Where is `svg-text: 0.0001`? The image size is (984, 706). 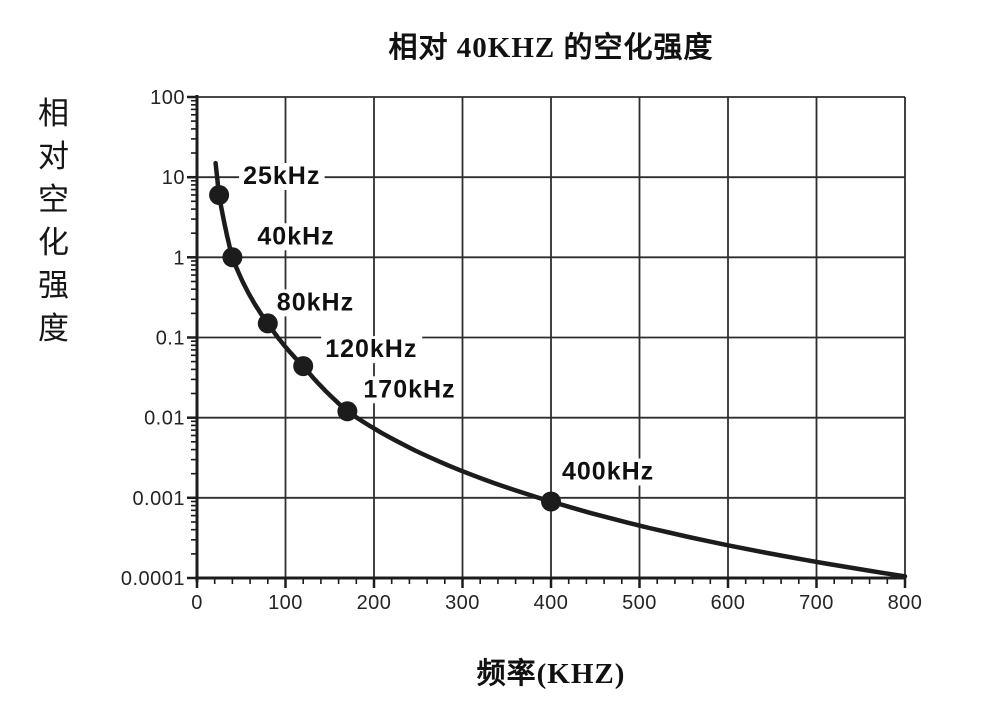
svg-text: 0.0001 is located at coordinates (153, 579).